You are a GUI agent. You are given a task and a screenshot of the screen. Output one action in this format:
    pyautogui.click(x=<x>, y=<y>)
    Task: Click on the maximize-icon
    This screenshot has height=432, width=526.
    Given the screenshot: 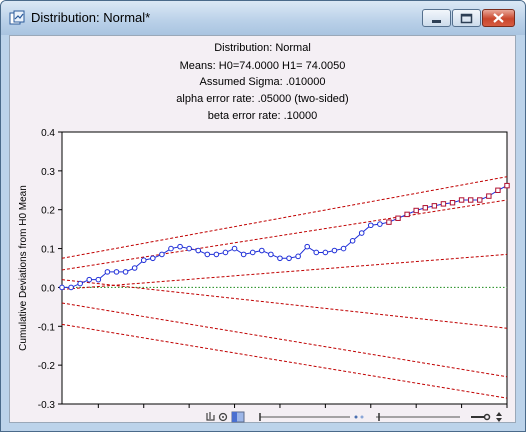 What is the action you would take?
    pyautogui.click(x=466, y=18)
    